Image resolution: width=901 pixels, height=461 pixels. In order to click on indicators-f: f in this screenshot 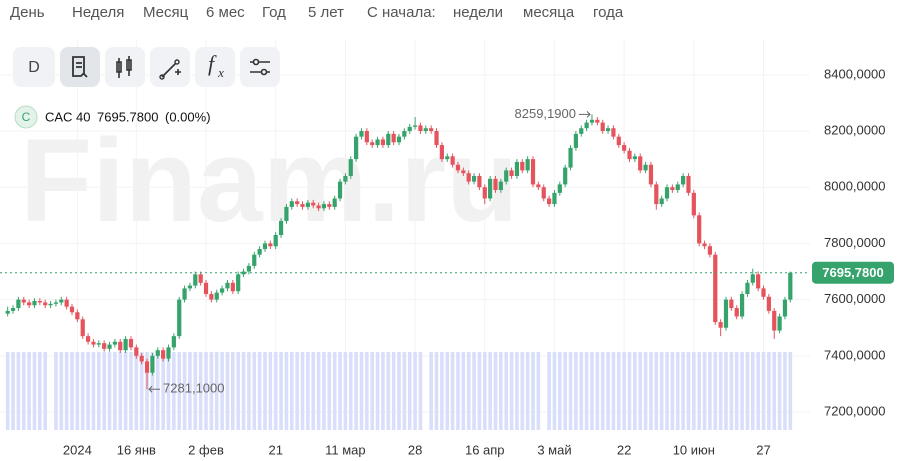, I will do `click(212, 63)`.